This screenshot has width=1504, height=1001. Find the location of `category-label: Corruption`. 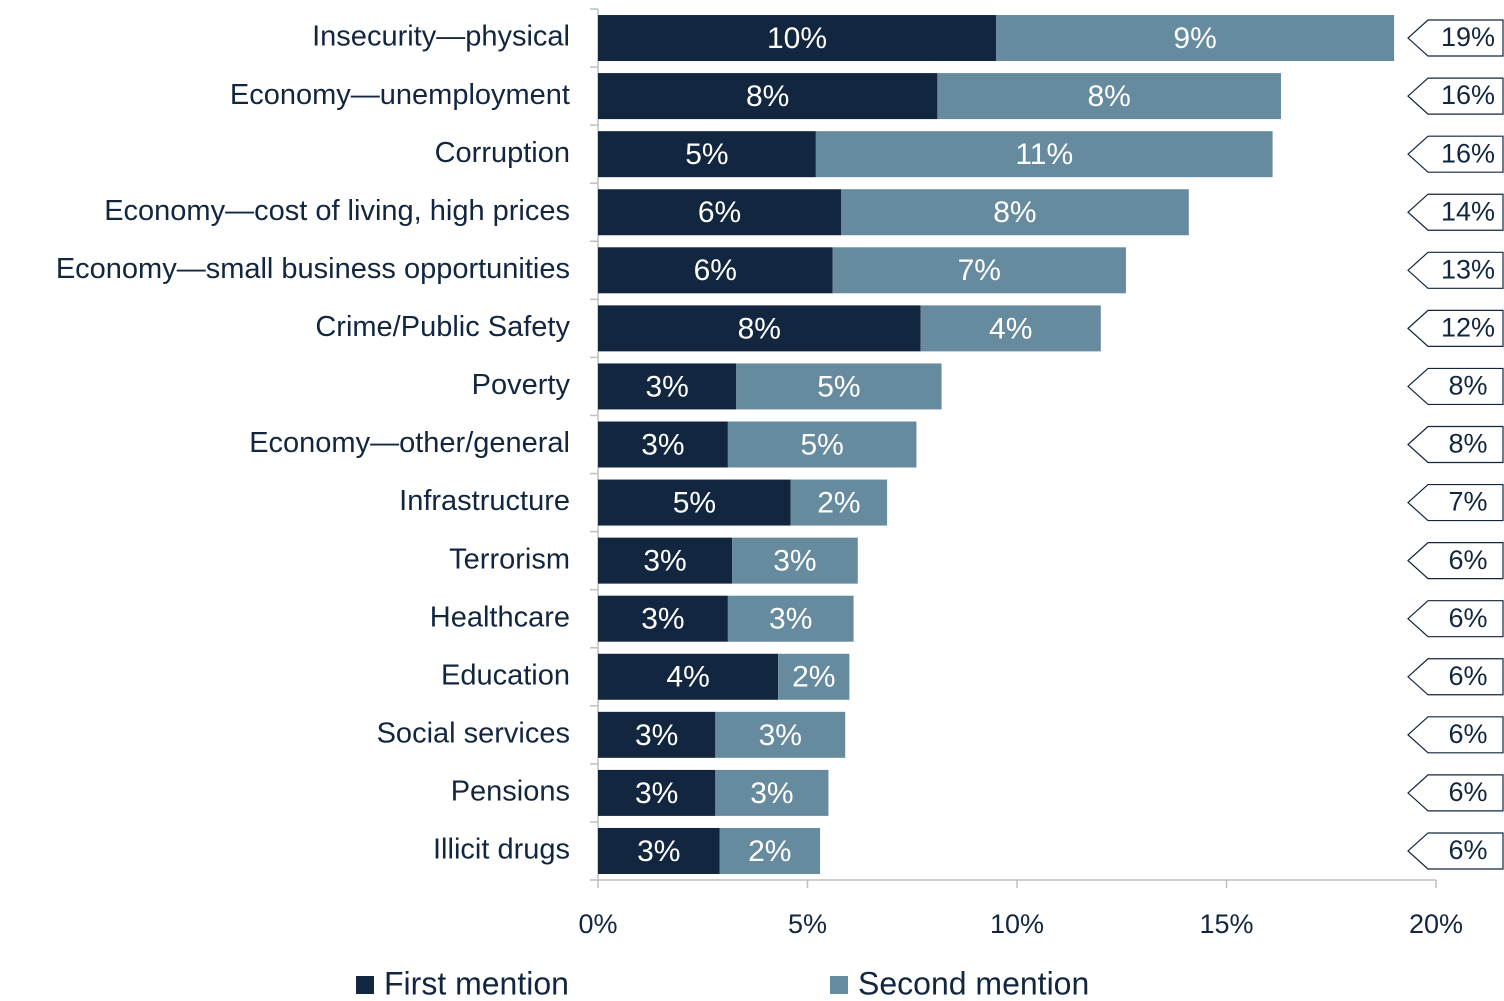

category-label: Corruption is located at coordinates (502, 153).